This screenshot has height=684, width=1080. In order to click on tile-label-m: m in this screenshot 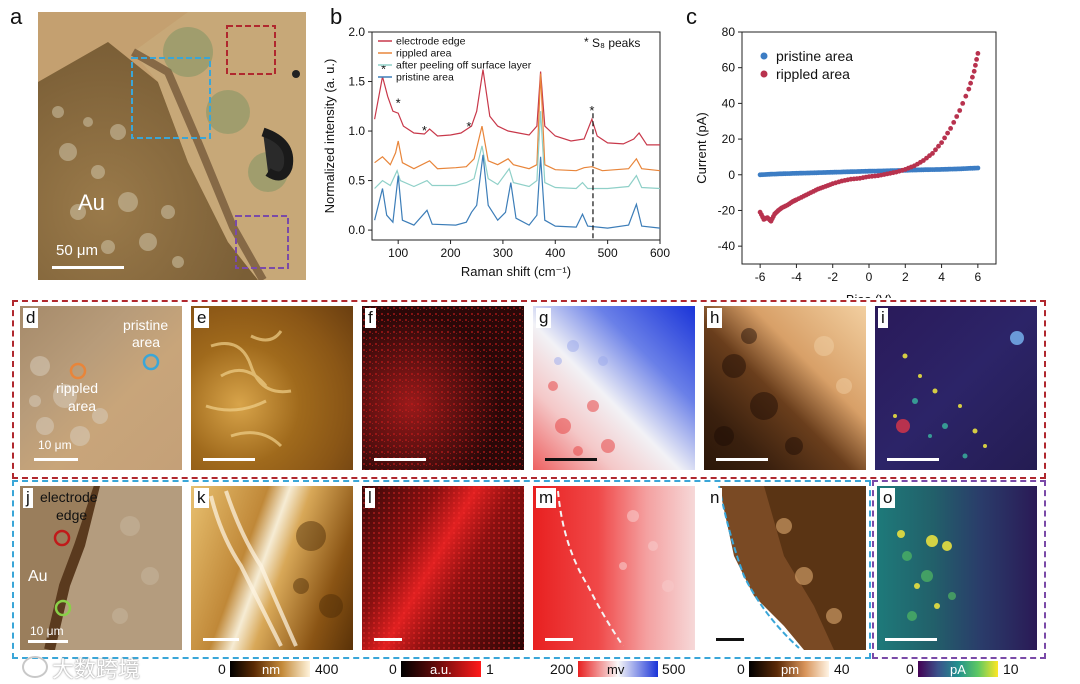, I will do `click(546, 498)`.